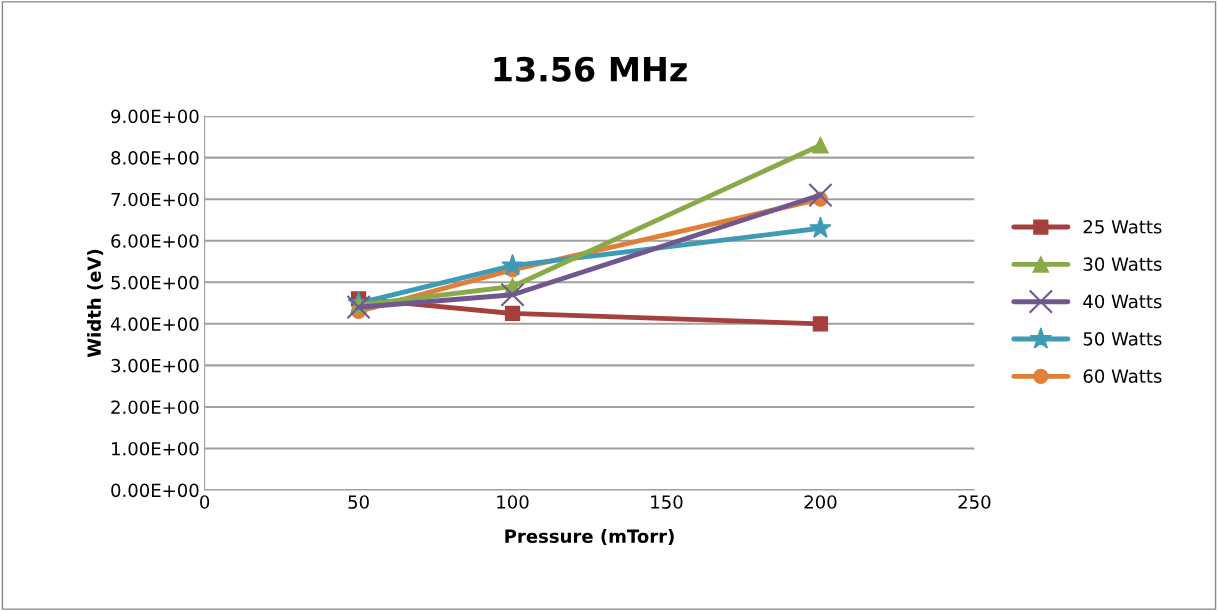  I want to click on chart-title: 13.56 MHz, so click(590, 69).